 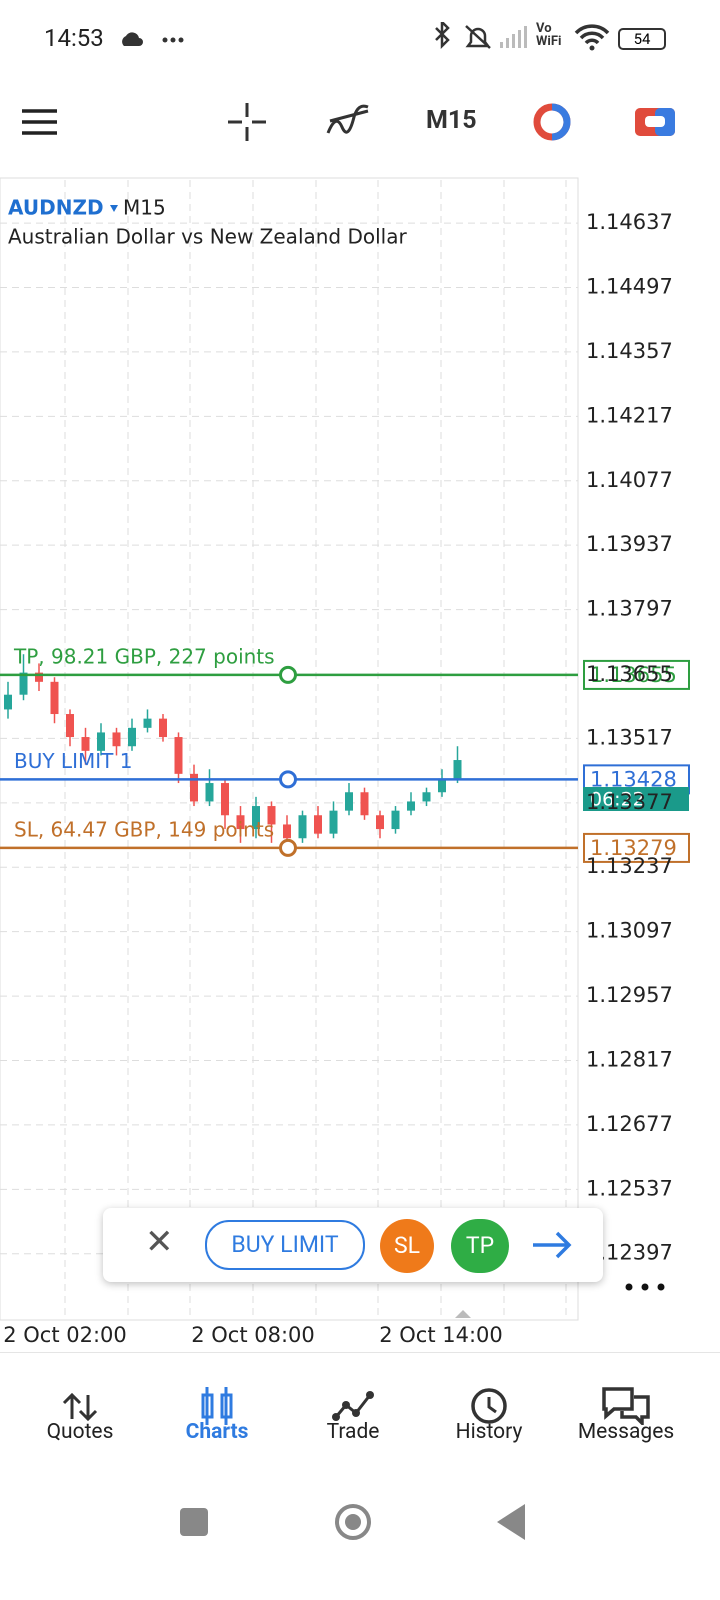 What do you see at coordinates (629, 995) in the screenshot?
I see `y-tick-label: 1.12957` at bounding box center [629, 995].